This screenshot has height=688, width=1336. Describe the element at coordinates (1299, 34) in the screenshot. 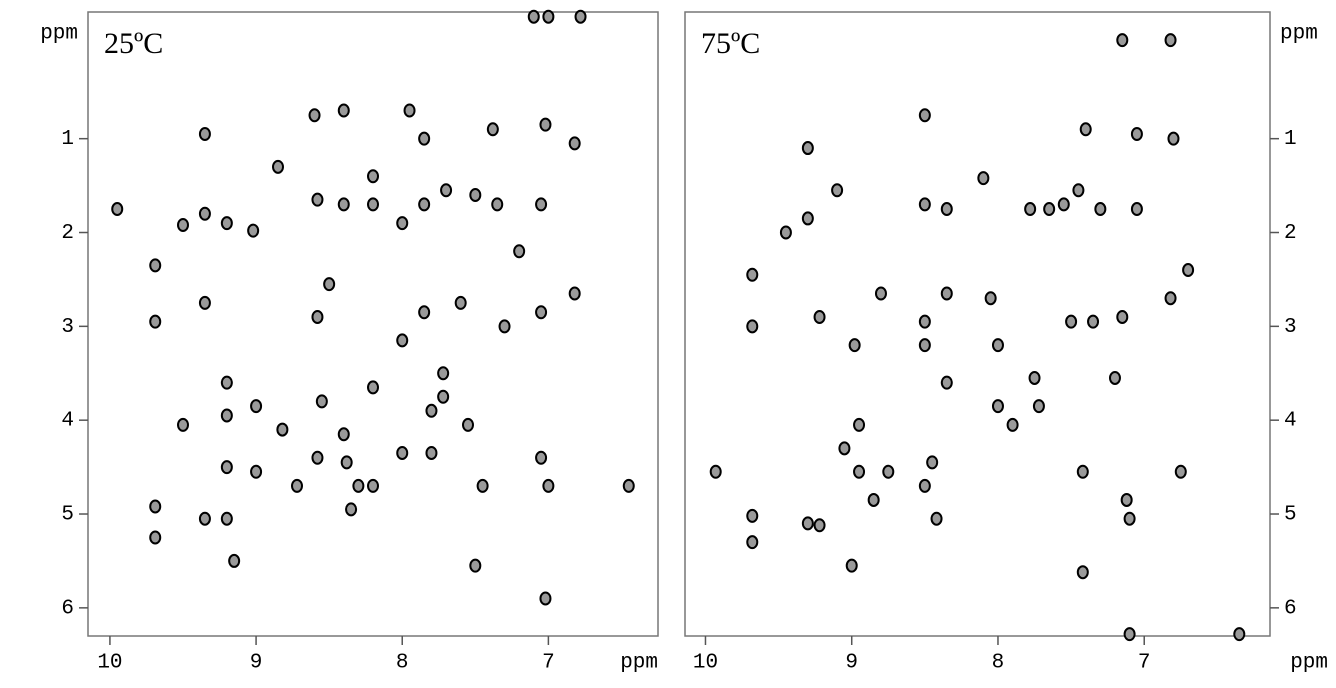

I see `y-axis-label: ppm` at that location.